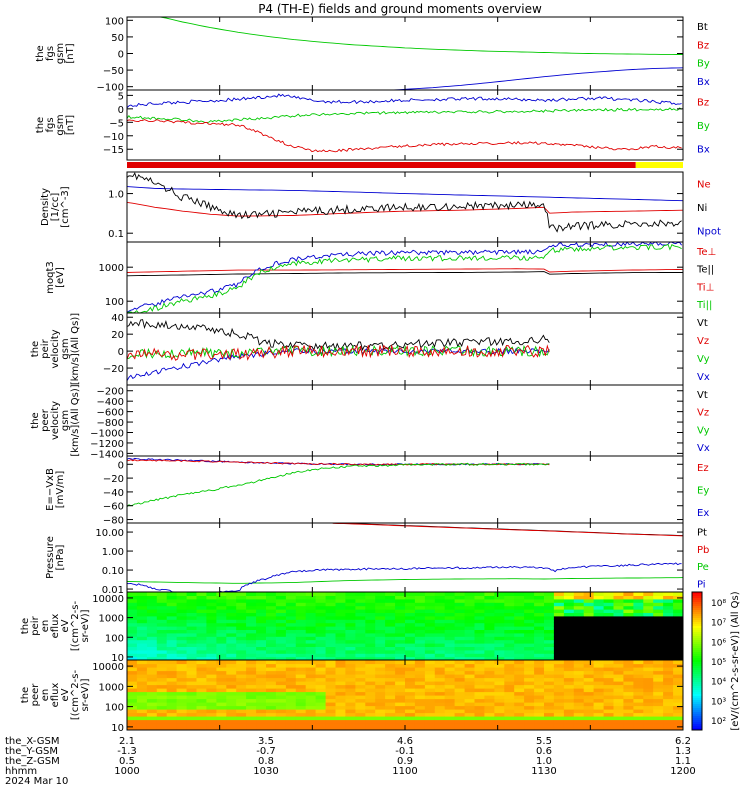  I want to click on legend-entry: Bx, so click(703, 149).